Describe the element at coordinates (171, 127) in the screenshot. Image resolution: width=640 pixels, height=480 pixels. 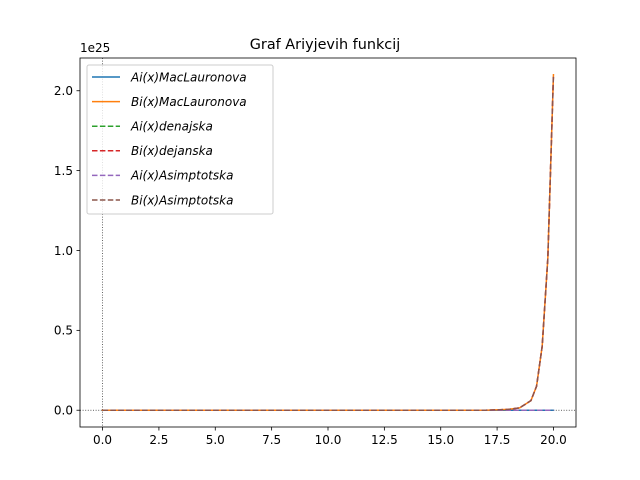
I see `legend-label-3: Ai(x)denajska` at that location.